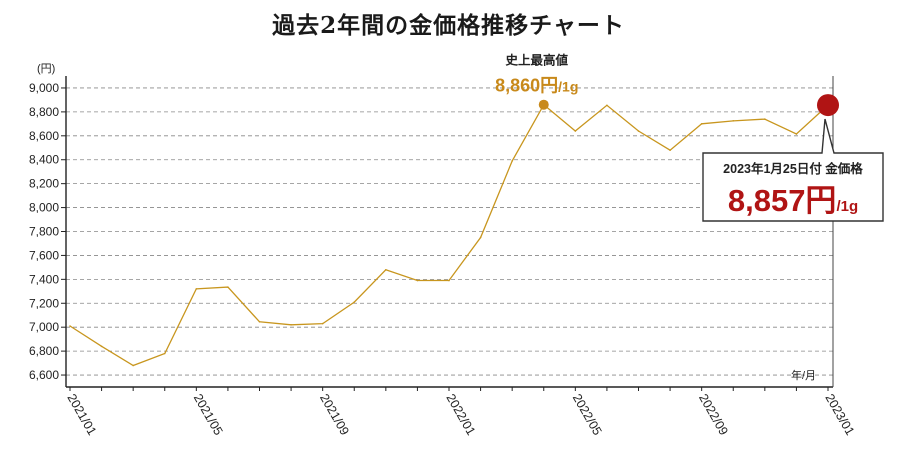 This screenshot has height=453, width=897. Describe the element at coordinates (44, 255) in the screenshot. I see `y-tick-label: 7,600` at that location.